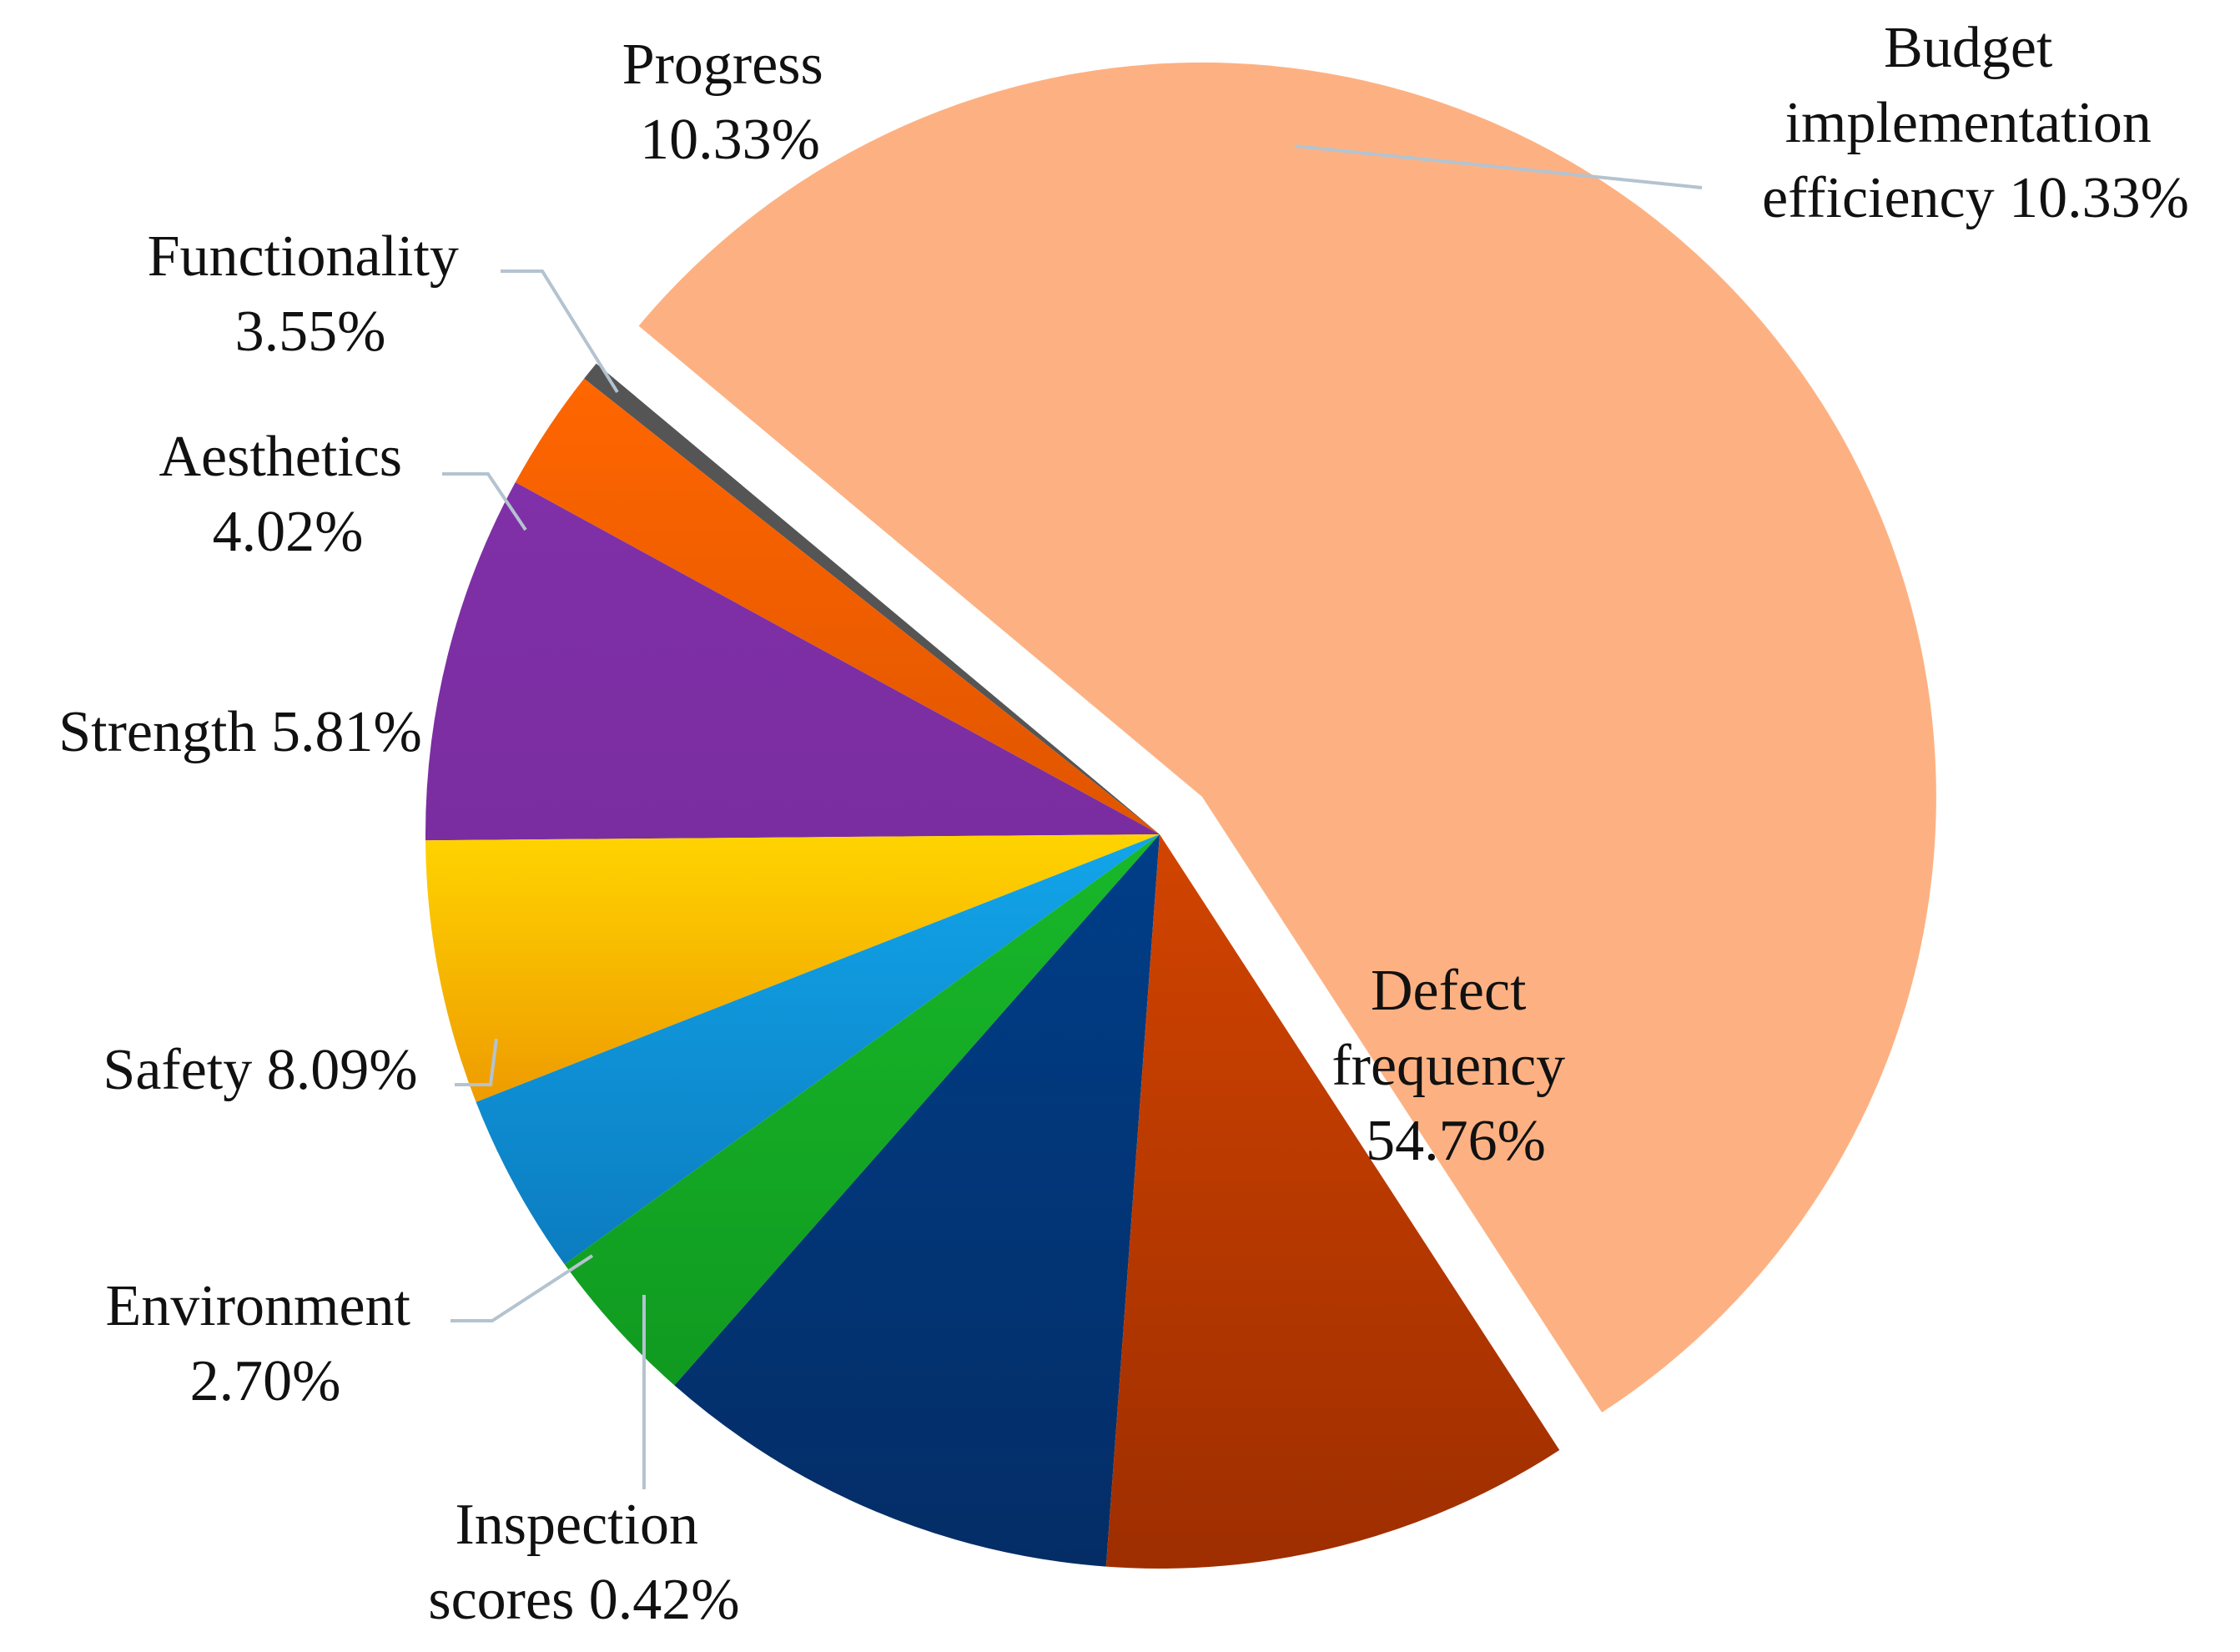  What do you see at coordinates (1455, 1066) in the screenshot?
I see `label-defect-frequency: Defect frequency 54.76%` at bounding box center [1455, 1066].